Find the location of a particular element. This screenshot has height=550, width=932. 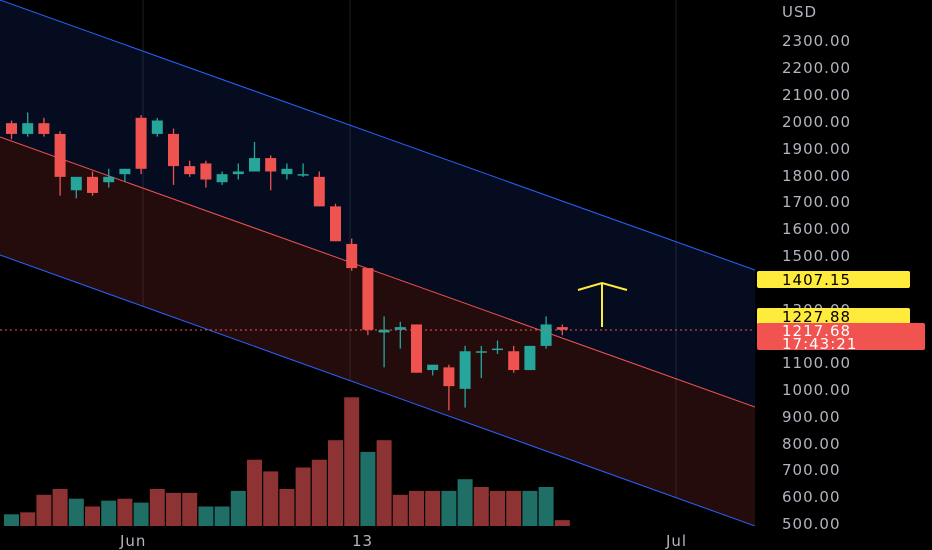

y-tick-label: 800.00 is located at coordinates (811, 444).